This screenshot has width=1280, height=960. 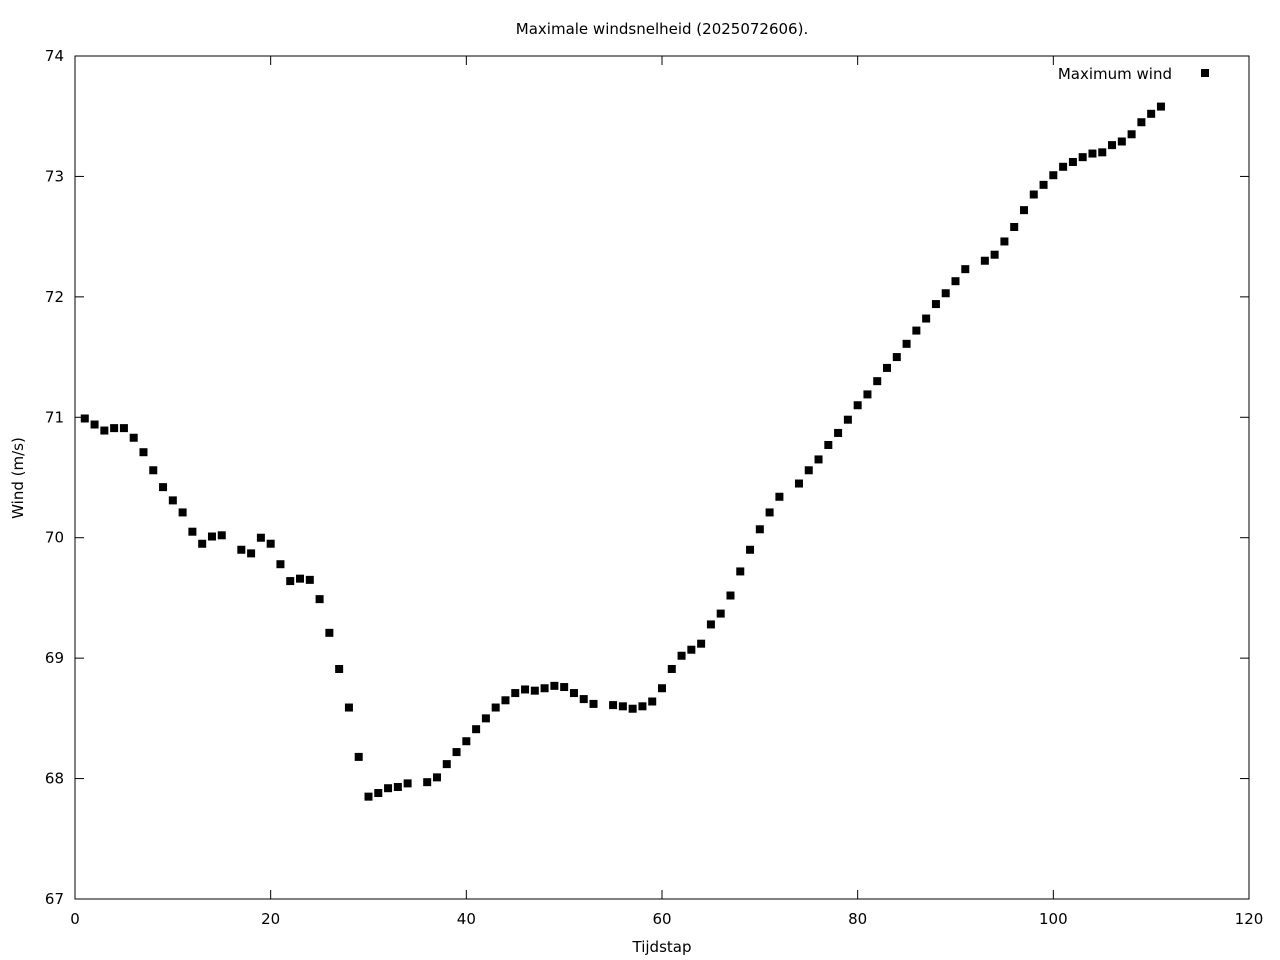 What do you see at coordinates (466, 919) in the screenshot?
I see `x-tick-label: 40` at bounding box center [466, 919].